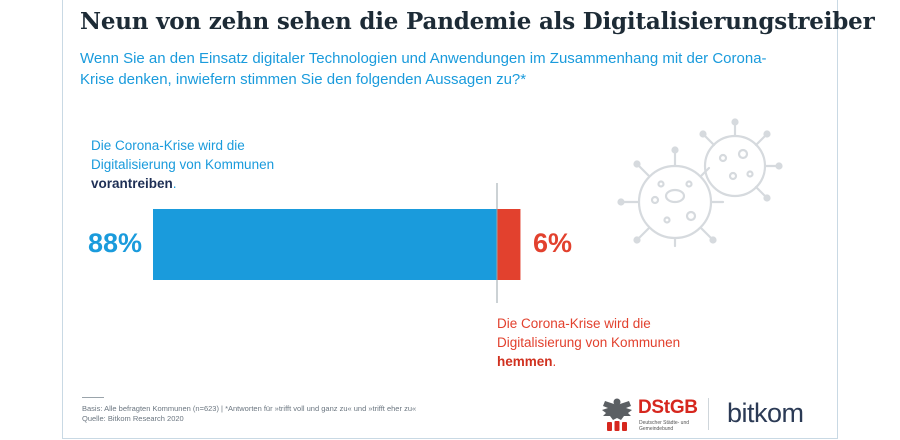 The width and height of the screenshot is (900, 440). What do you see at coordinates (553, 243) in the screenshot?
I see `value-label-hemmen: 6%` at bounding box center [553, 243].